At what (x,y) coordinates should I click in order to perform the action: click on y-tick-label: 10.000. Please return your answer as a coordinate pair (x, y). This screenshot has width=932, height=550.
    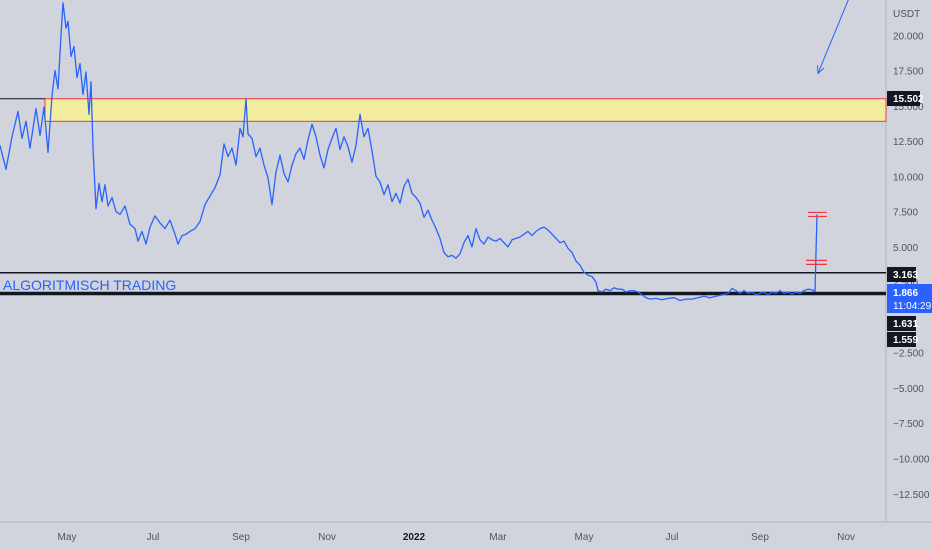
    Looking at the image, I should click on (908, 177).